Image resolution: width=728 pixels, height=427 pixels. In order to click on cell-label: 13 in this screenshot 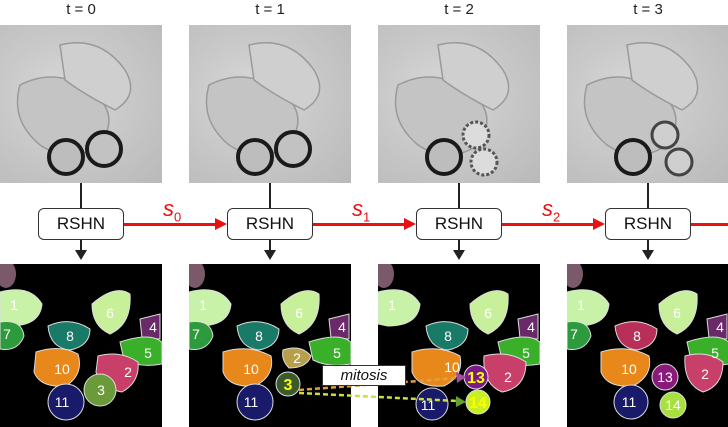, I will do `click(665, 377)`.